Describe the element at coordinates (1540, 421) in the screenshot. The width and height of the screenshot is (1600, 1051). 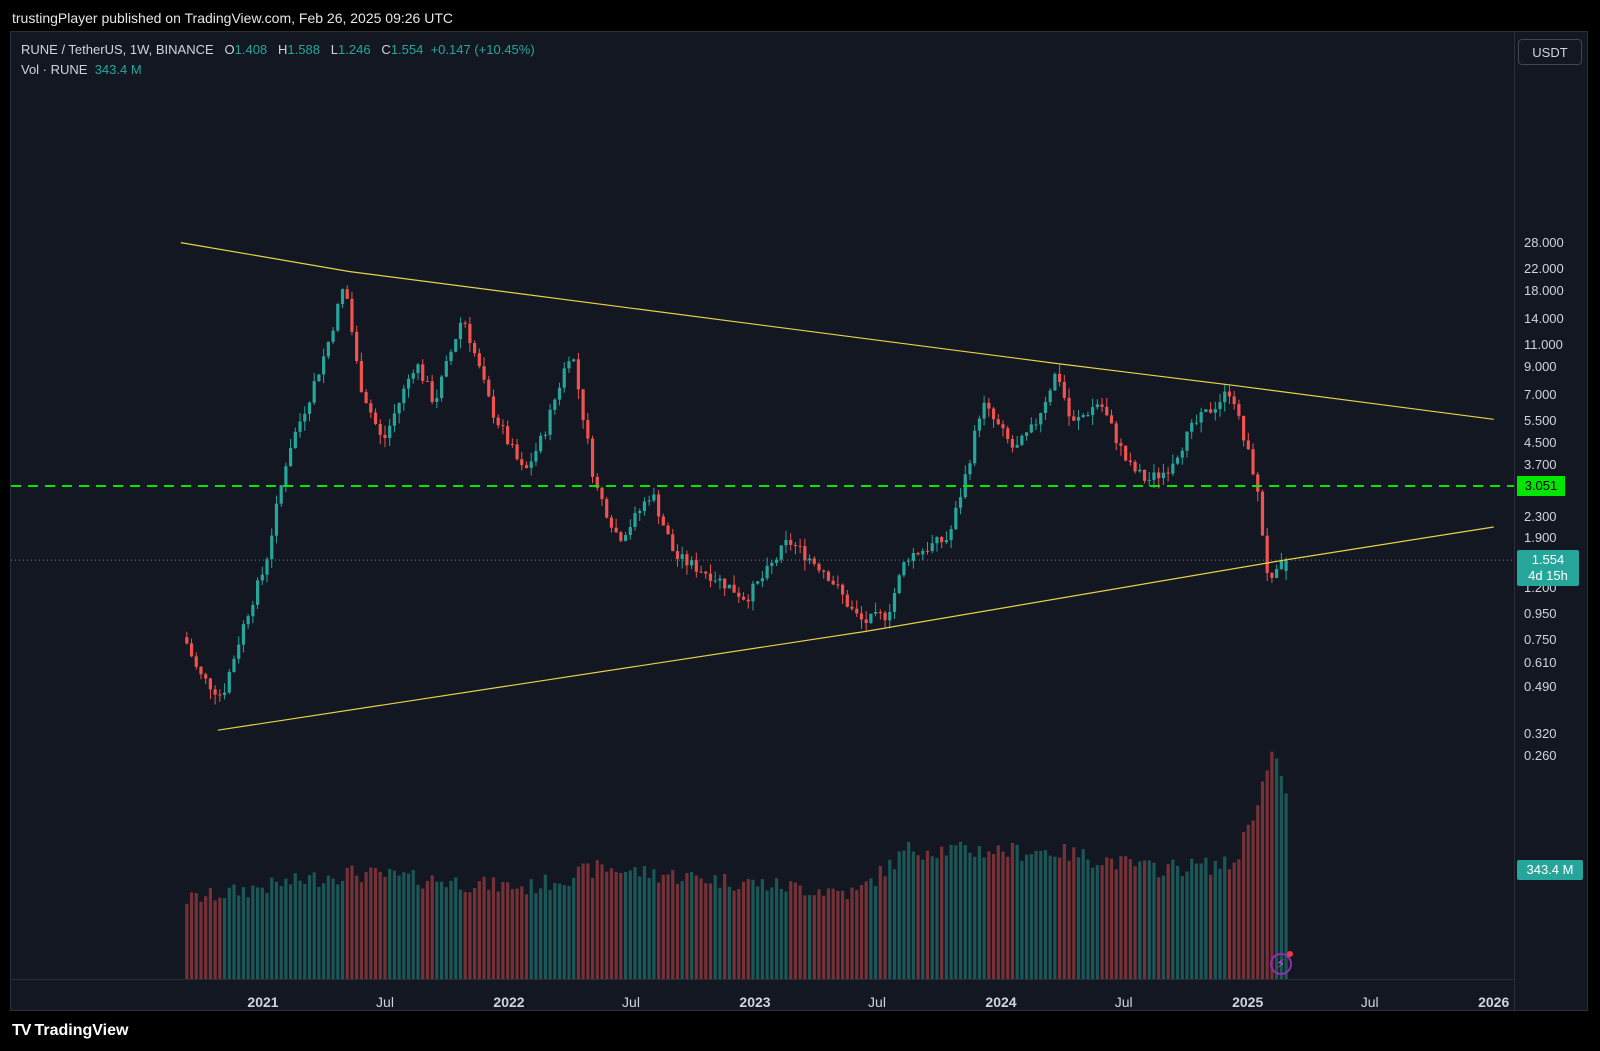
I see `price-tick-label: 5.500` at that location.